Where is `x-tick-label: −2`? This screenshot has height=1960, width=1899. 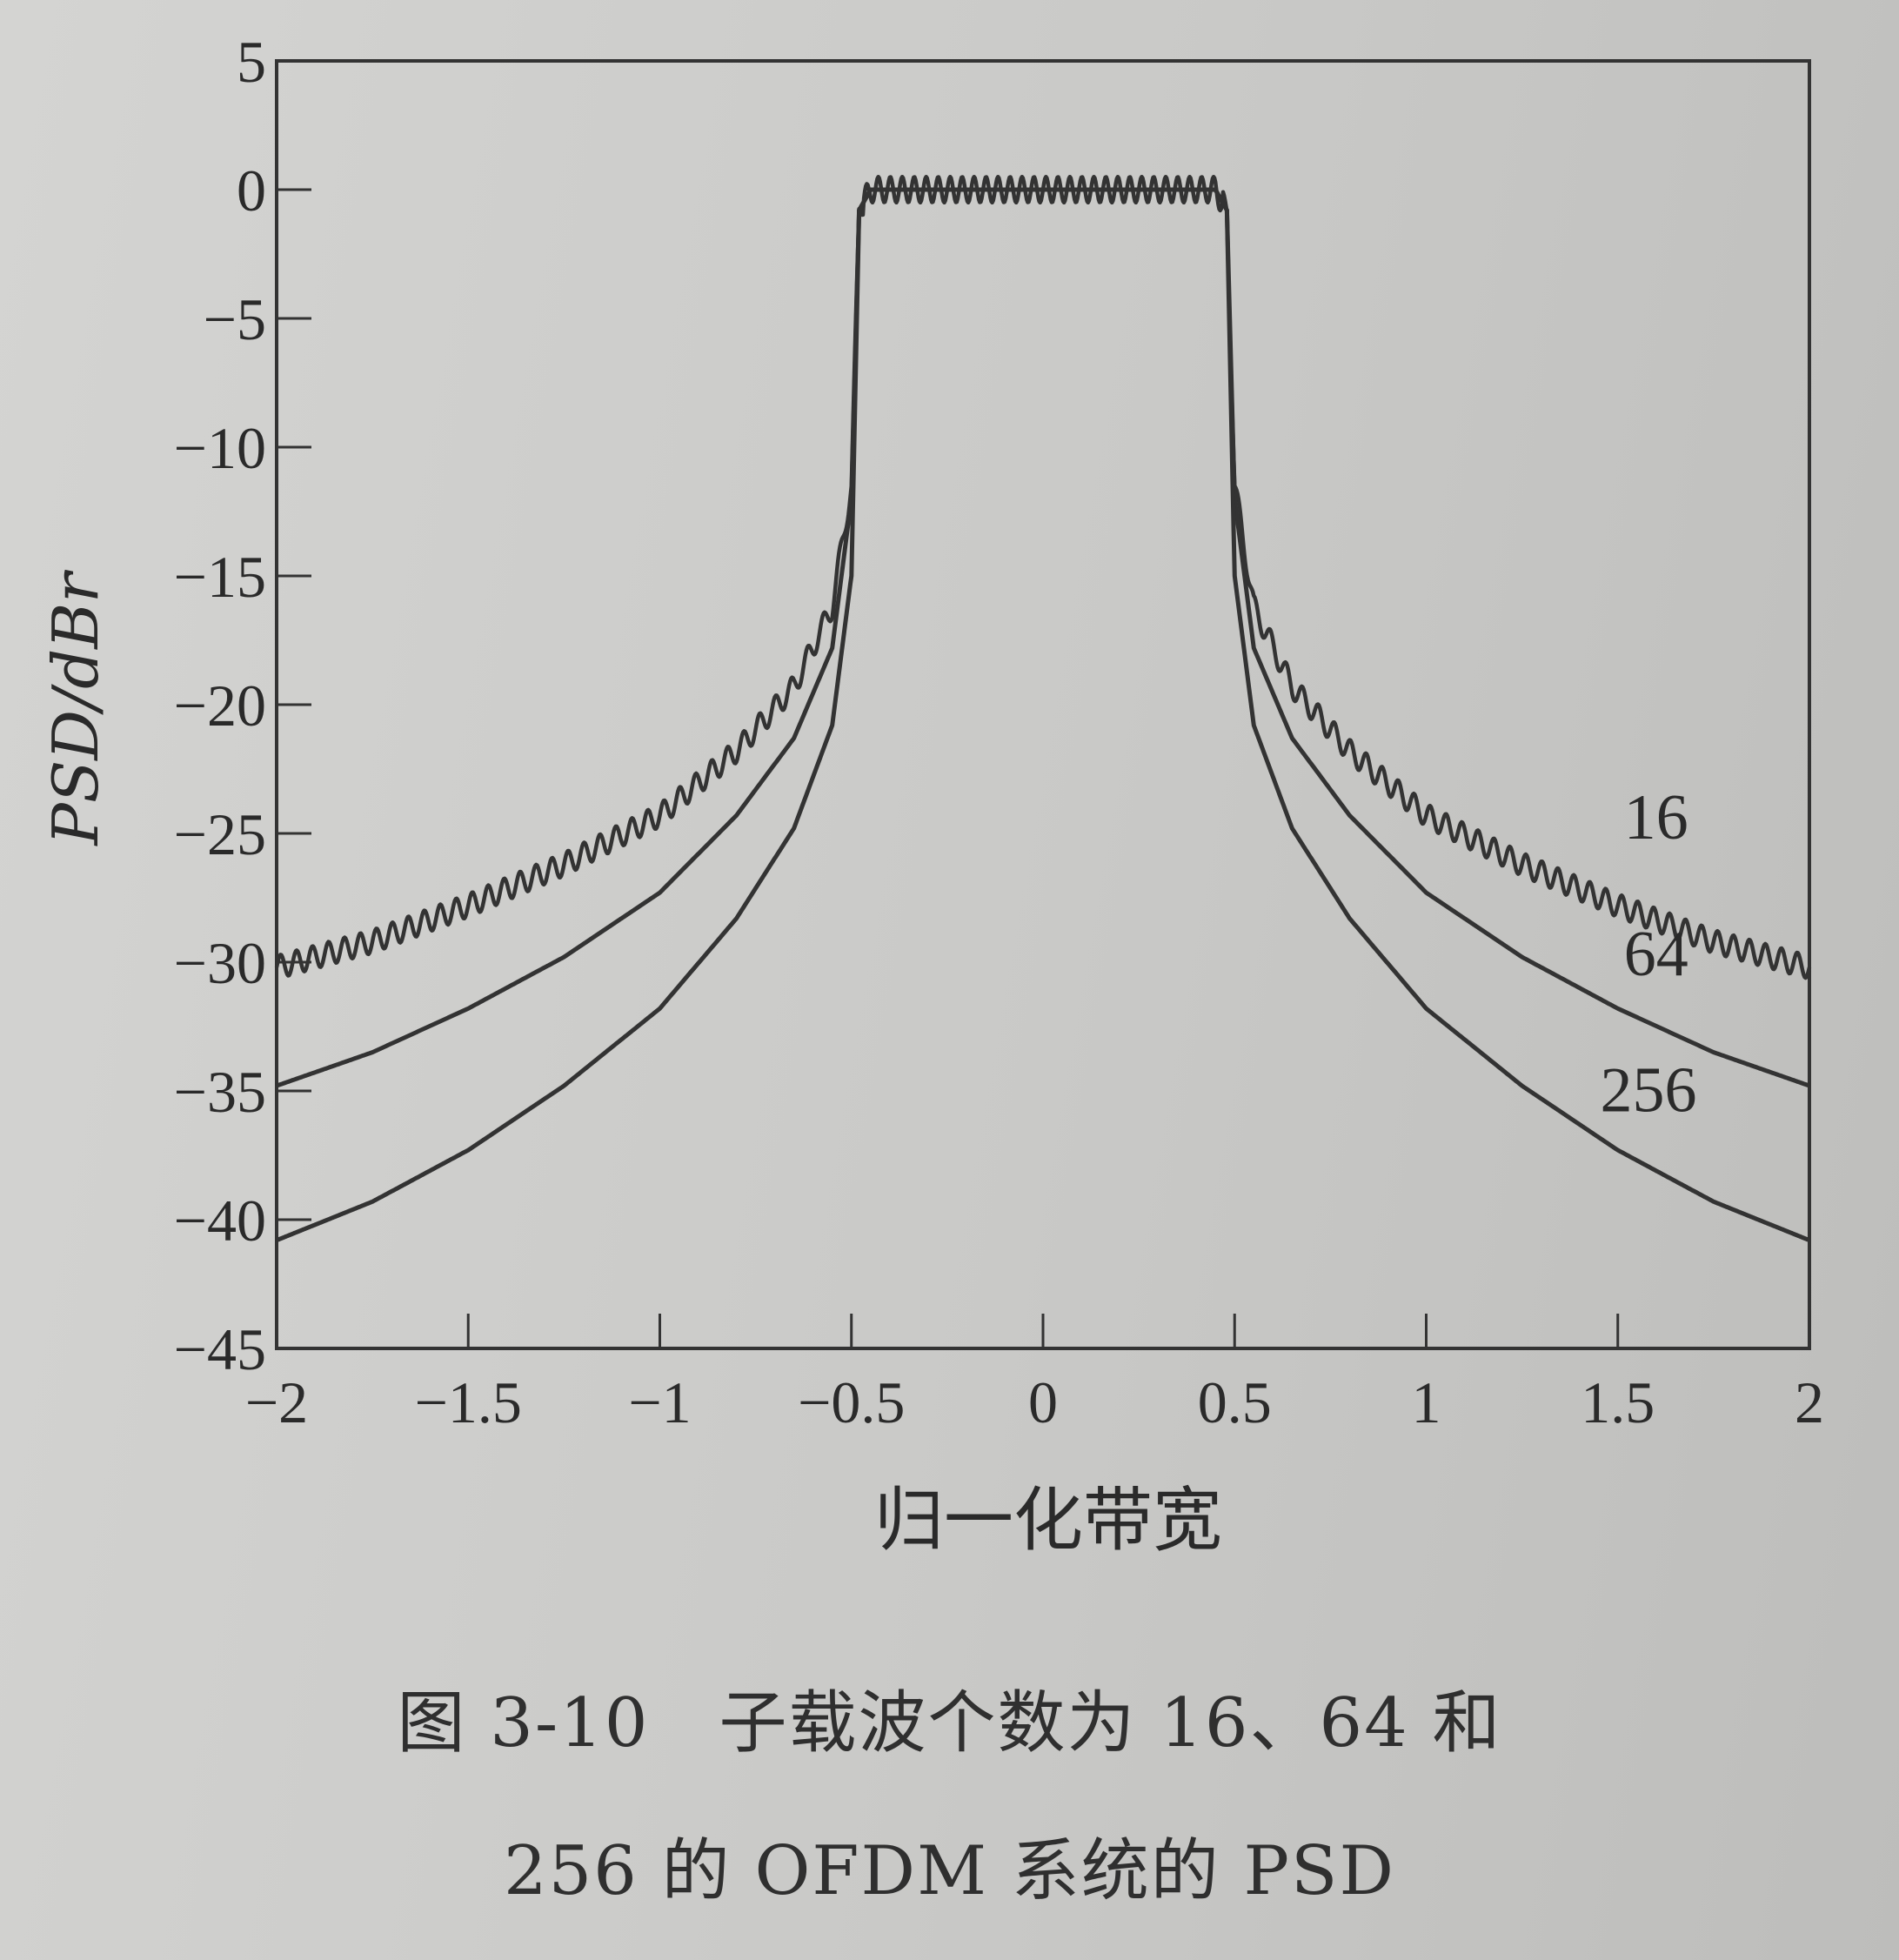 x-tick-label: −2 is located at coordinates (277, 1402).